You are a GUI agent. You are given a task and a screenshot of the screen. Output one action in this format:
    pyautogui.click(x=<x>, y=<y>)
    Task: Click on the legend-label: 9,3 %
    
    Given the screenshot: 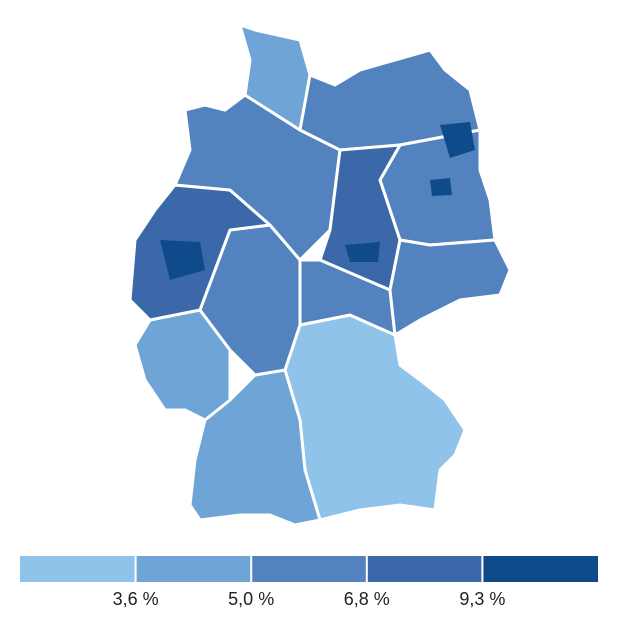 What is the action you would take?
    pyautogui.click(x=482, y=599)
    